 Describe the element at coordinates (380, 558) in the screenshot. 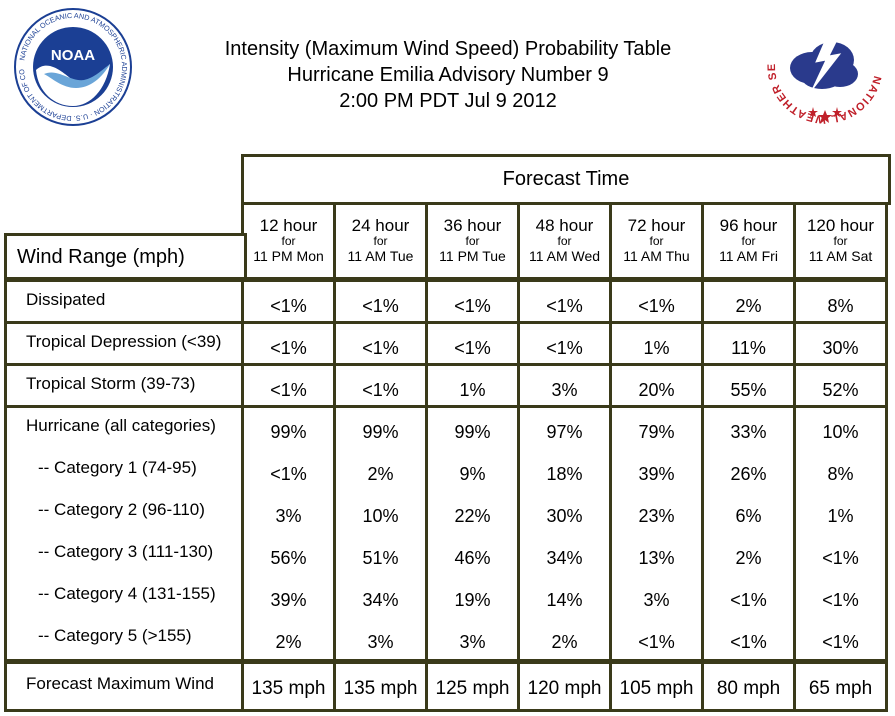

I see `table-cell: 51%` at that location.